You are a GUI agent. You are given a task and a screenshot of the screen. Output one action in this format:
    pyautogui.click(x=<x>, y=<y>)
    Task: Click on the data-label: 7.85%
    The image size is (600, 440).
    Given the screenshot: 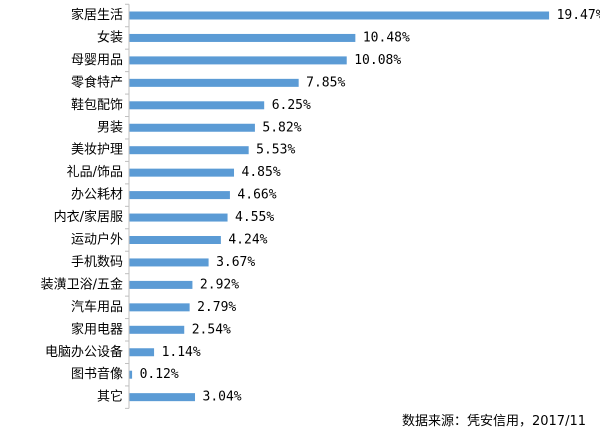 What is the action you would take?
    pyautogui.click(x=325, y=82)
    